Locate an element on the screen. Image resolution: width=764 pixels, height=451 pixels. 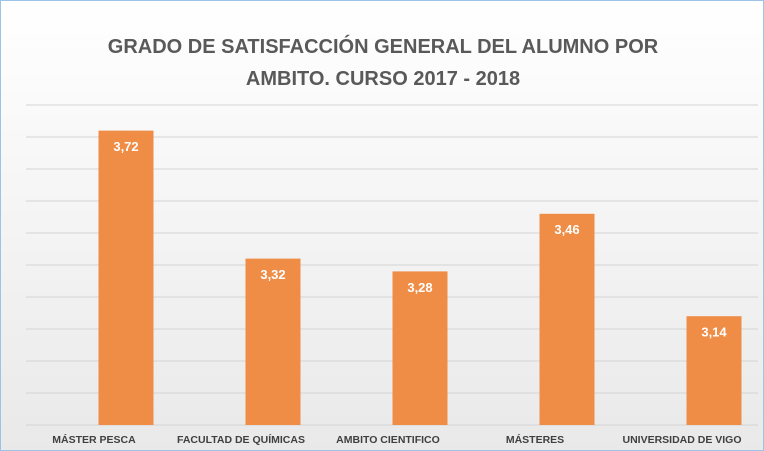
data-label: 3,14 is located at coordinates (714, 332).